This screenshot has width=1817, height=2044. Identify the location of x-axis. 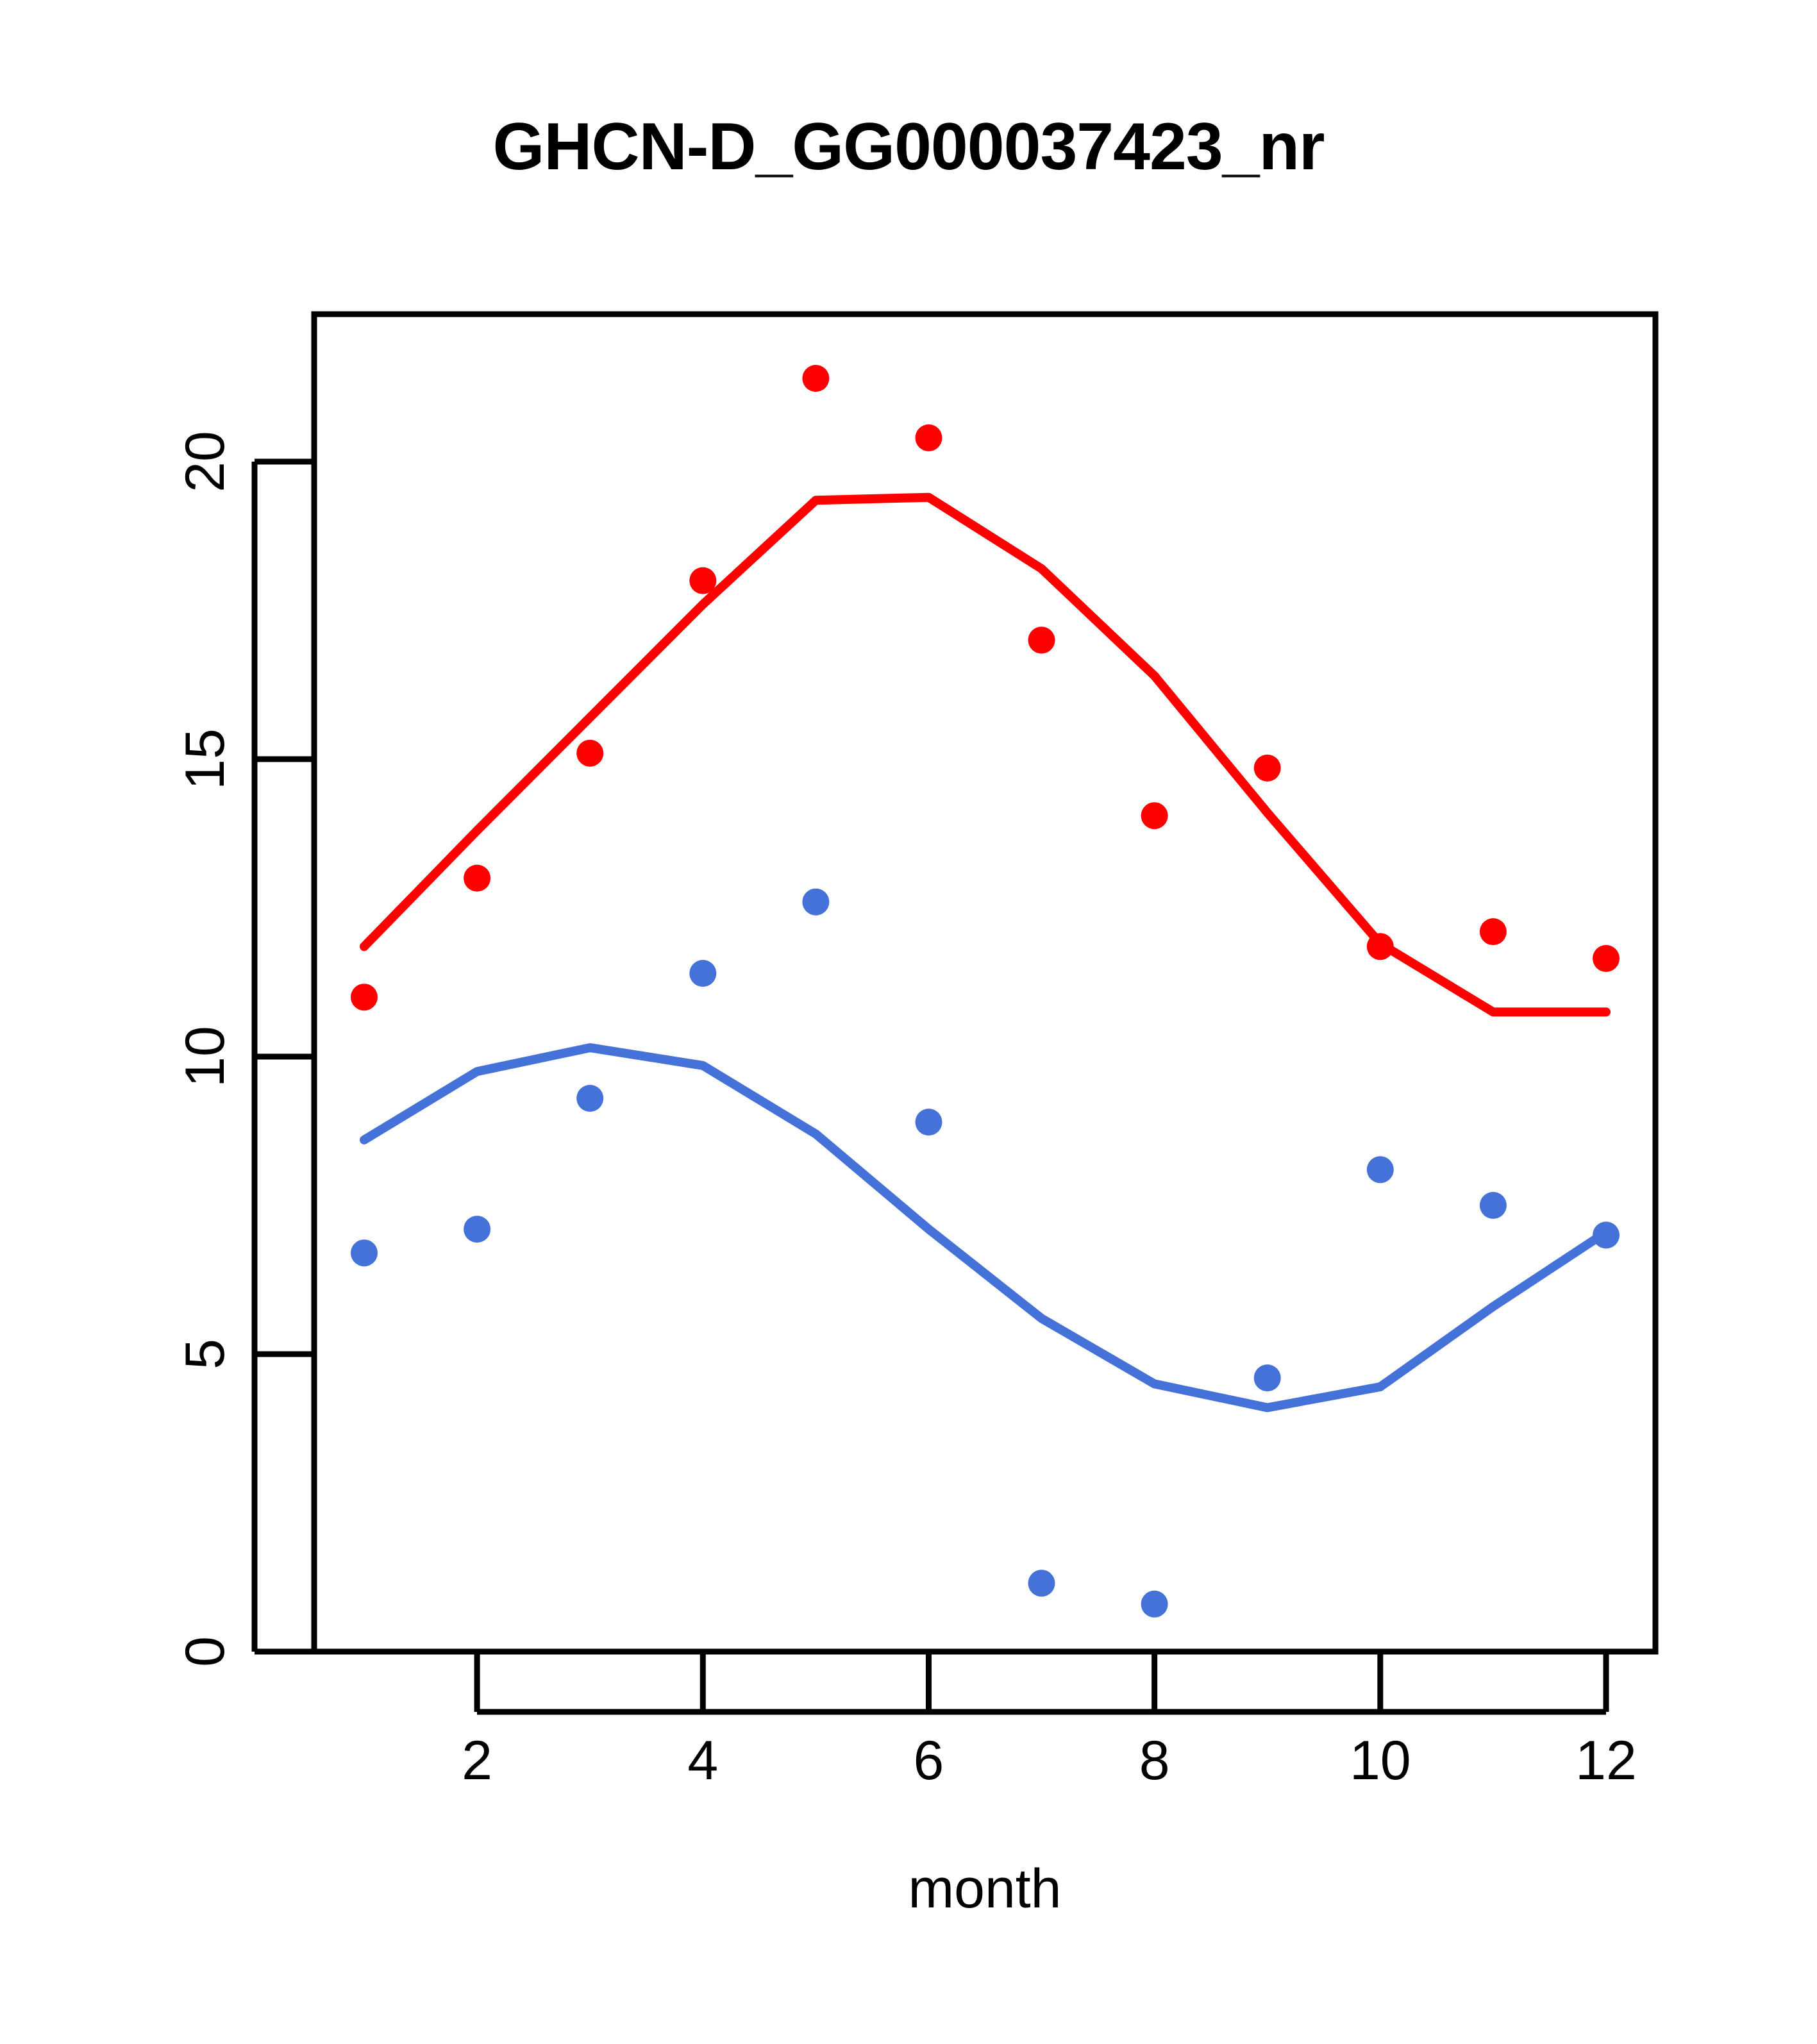
(1041, 1684).